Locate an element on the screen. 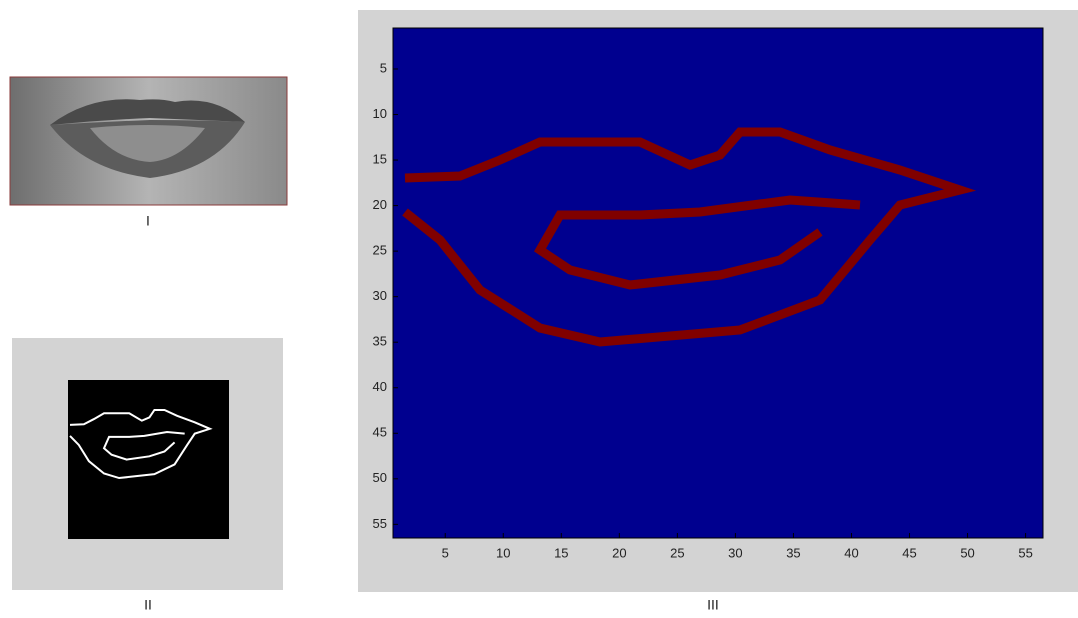  edge-contour is located at coordinates (140, 444).